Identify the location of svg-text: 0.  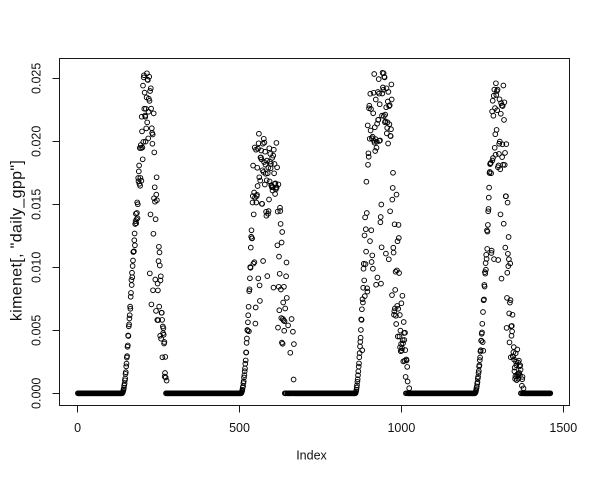
(77, 428).